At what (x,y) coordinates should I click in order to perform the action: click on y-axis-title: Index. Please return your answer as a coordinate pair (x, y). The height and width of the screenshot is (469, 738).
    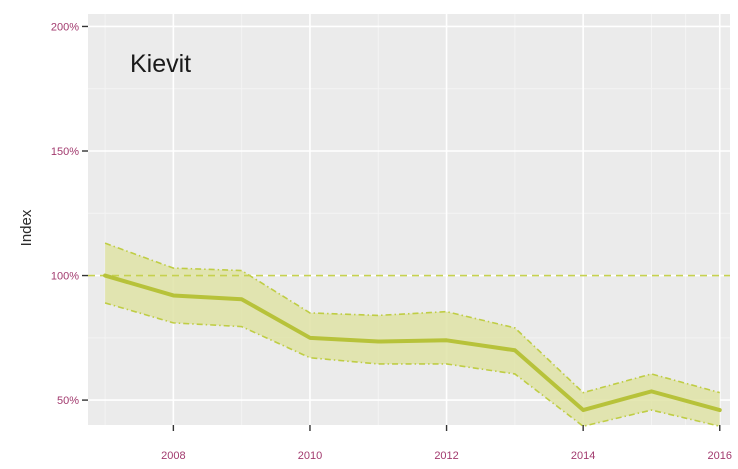
    Looking at the image, I should click on (26, 227).